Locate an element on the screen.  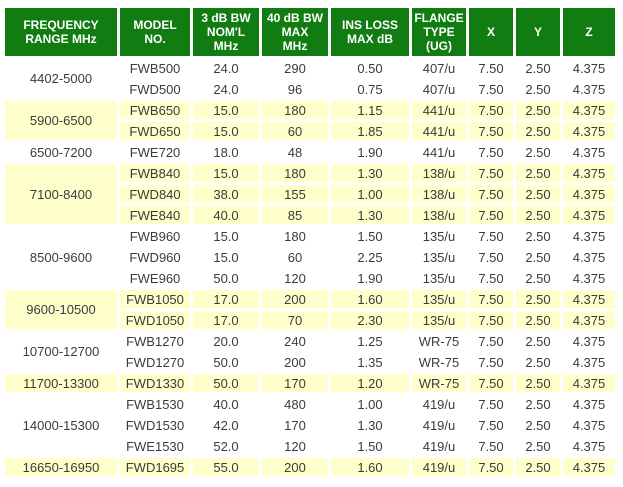
cell-model-no: FWB1270 is located at coordinates (155, 341).